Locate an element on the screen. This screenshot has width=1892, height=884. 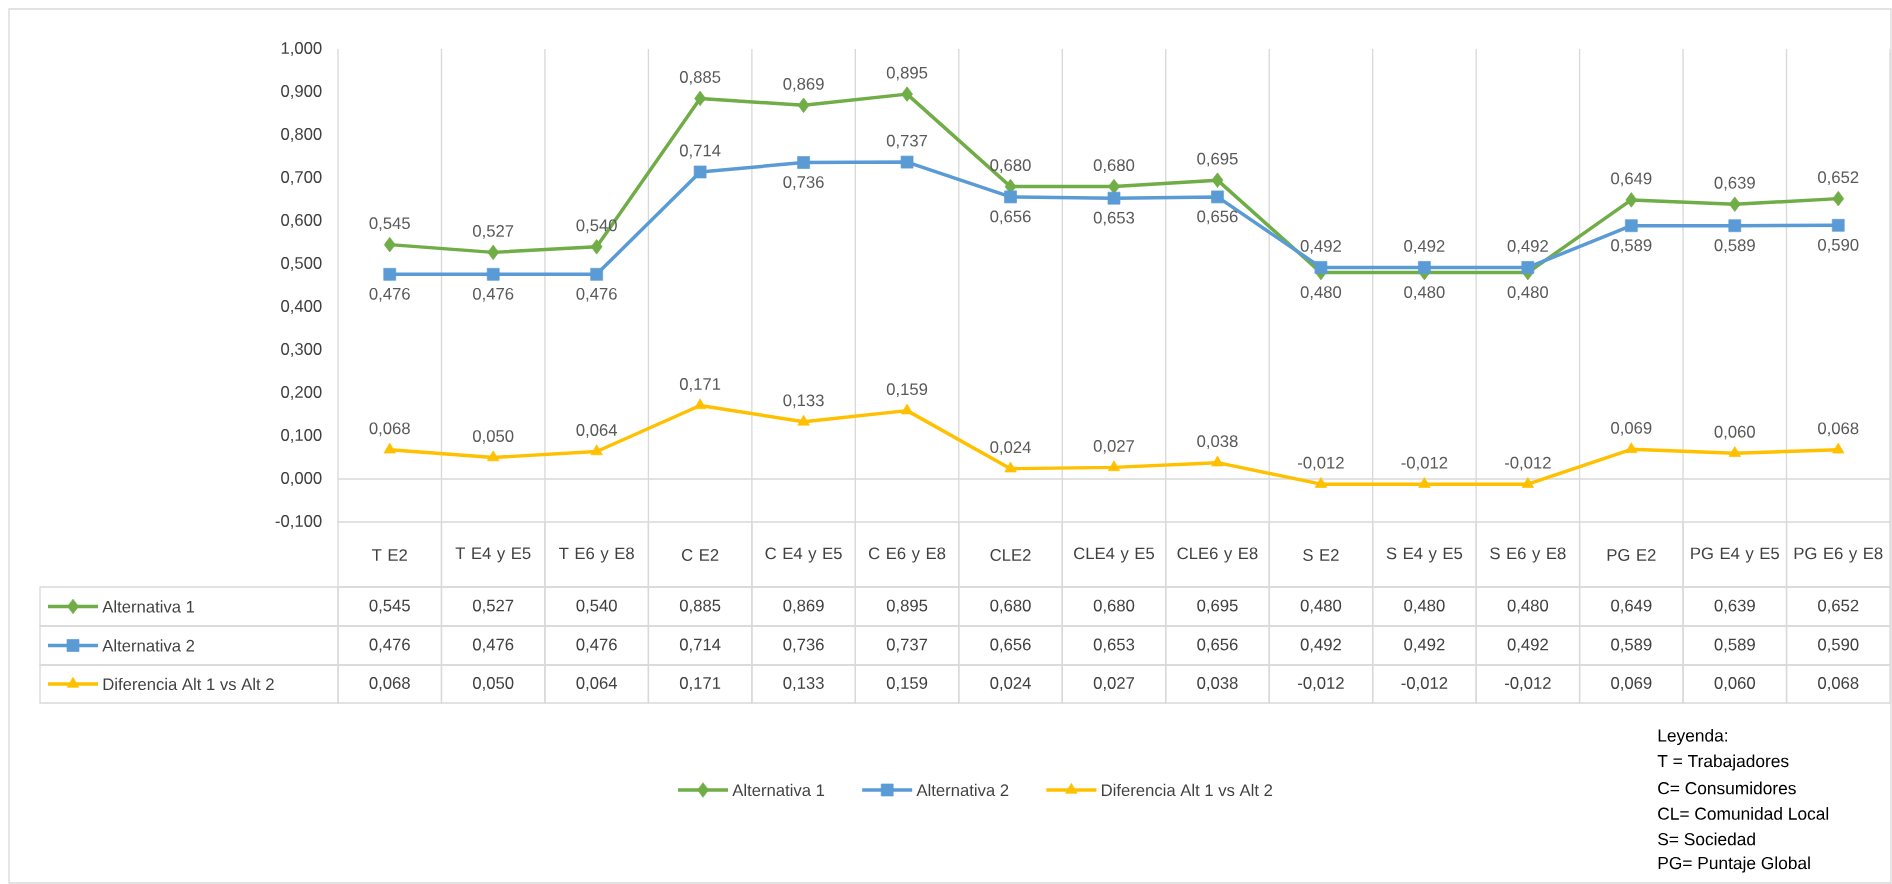
data-label: 0,133 is located at coordinates (803, 684).